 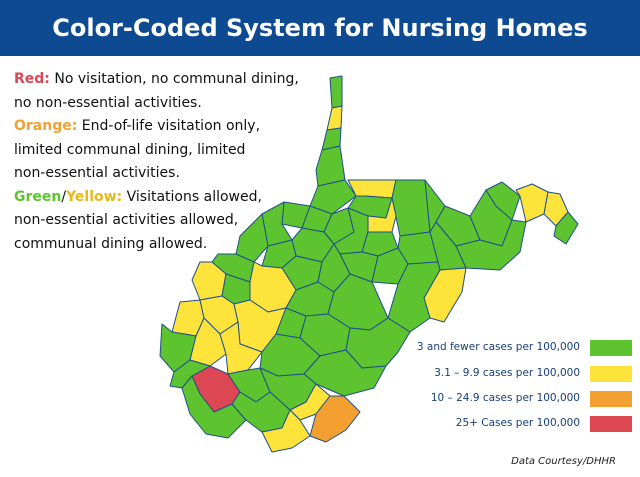 I want to click on county-brooke, so click(x=334, y=118).